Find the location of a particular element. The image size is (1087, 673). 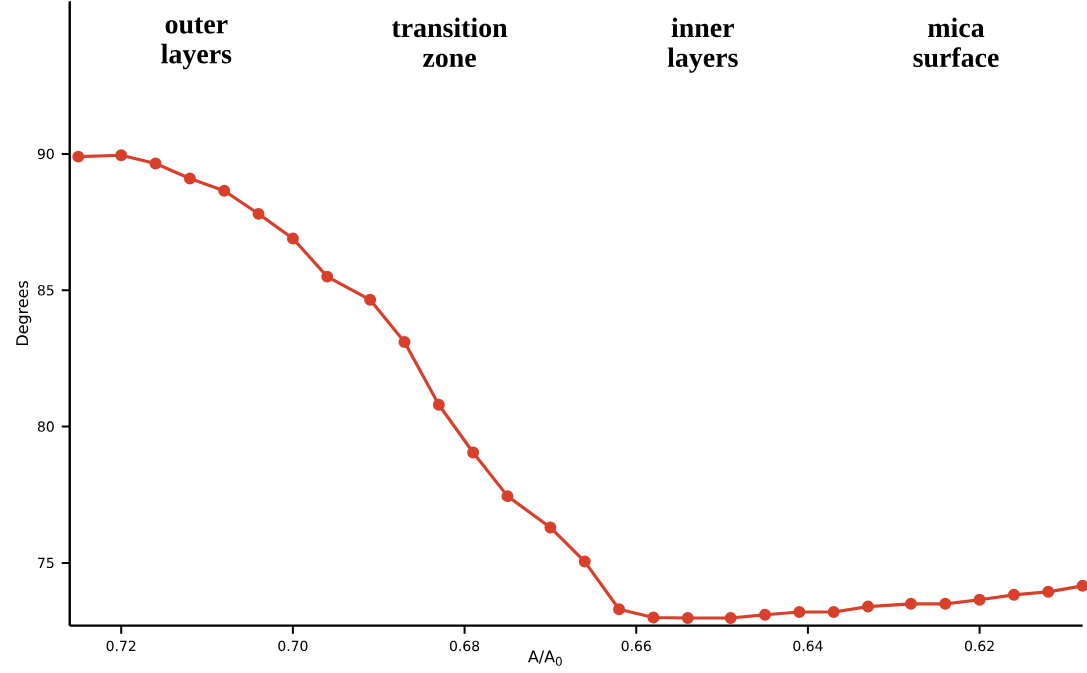

y-tick-label: 85 is located at coordinates (45, 290).